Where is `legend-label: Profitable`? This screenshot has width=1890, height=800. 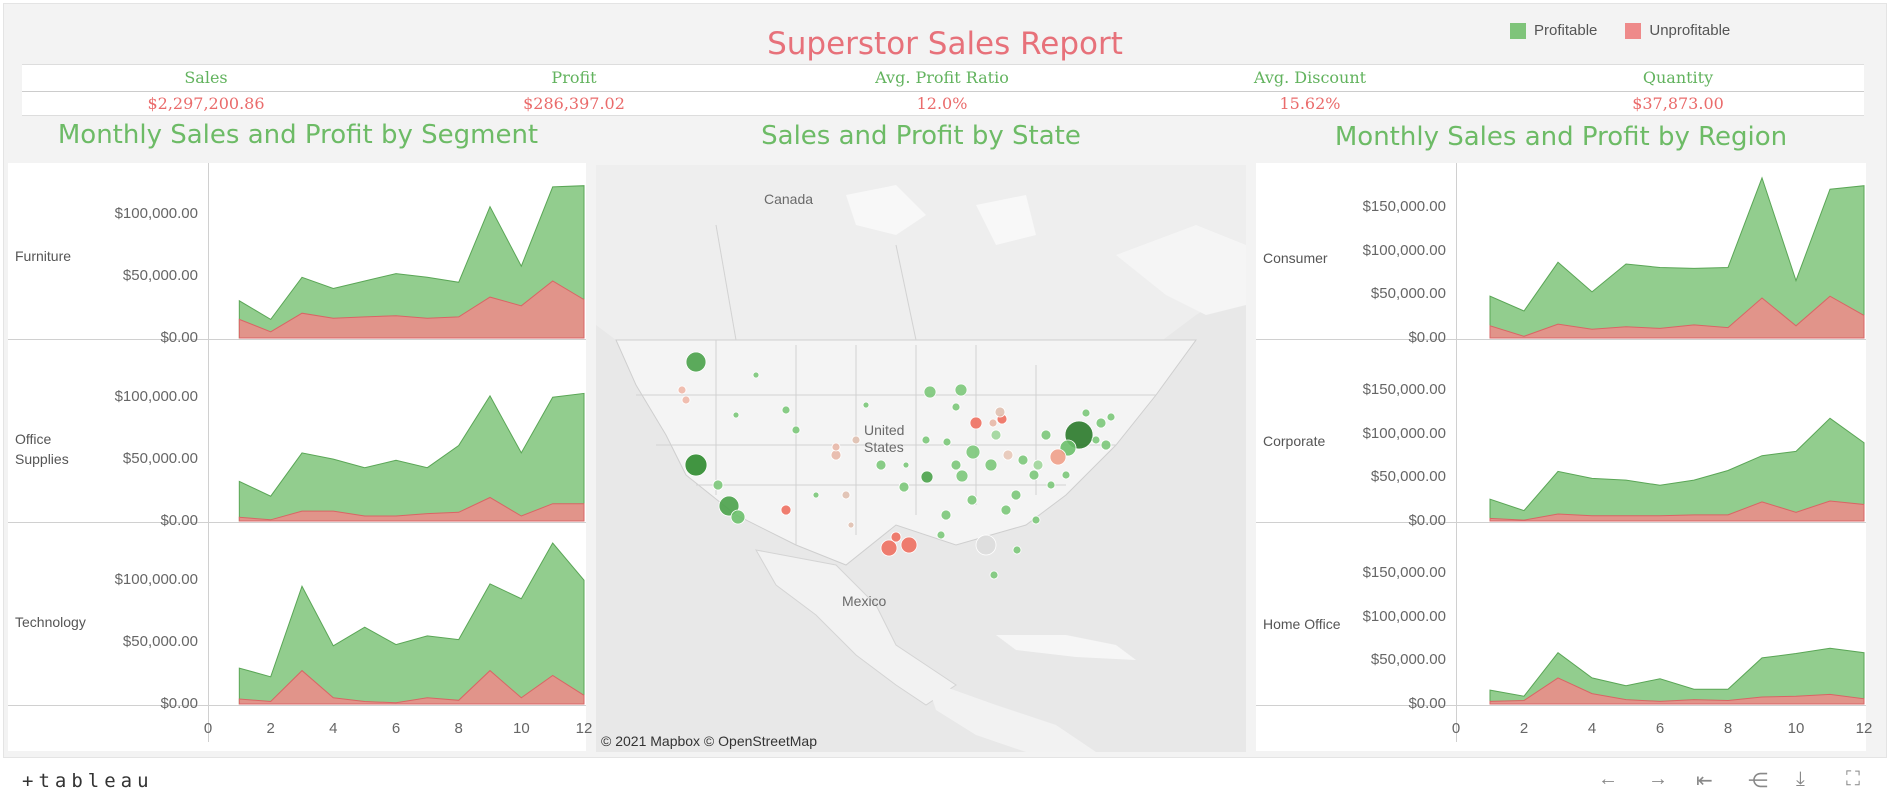
legend-label: Profitable is located at coordinates (1566, 30).